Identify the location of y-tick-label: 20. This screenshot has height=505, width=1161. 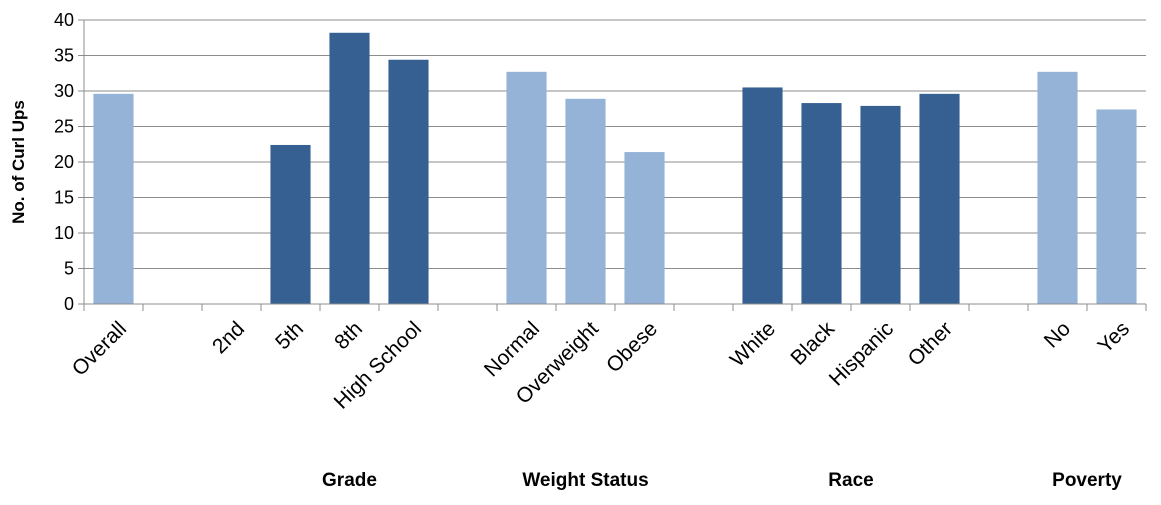
(64, 162).